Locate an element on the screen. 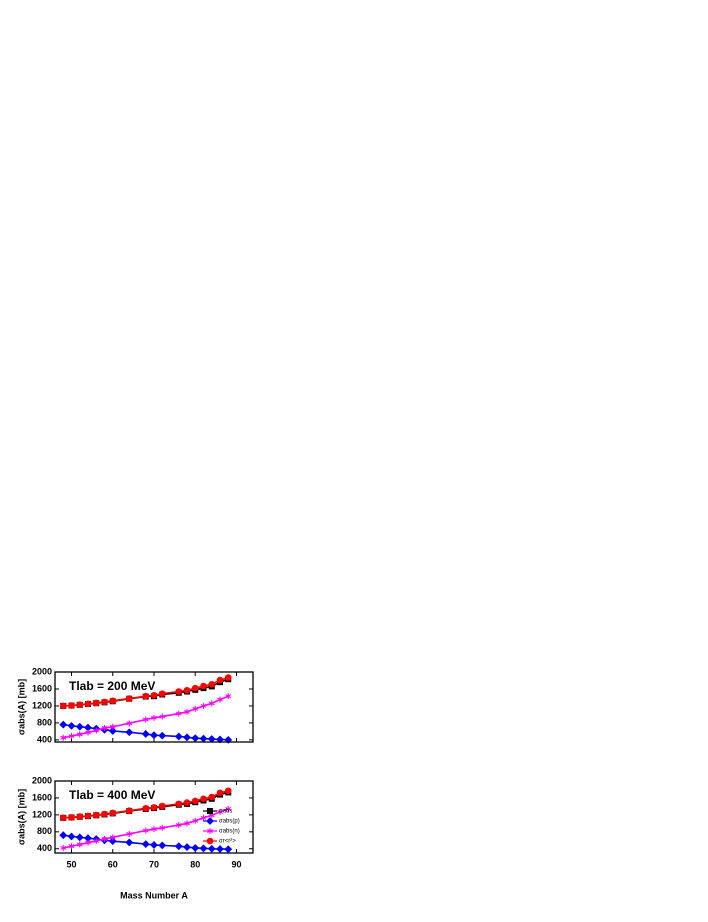 This screenshot has height=922, width=708. x-tick-label: 80 is located at coordinates (195, 864).